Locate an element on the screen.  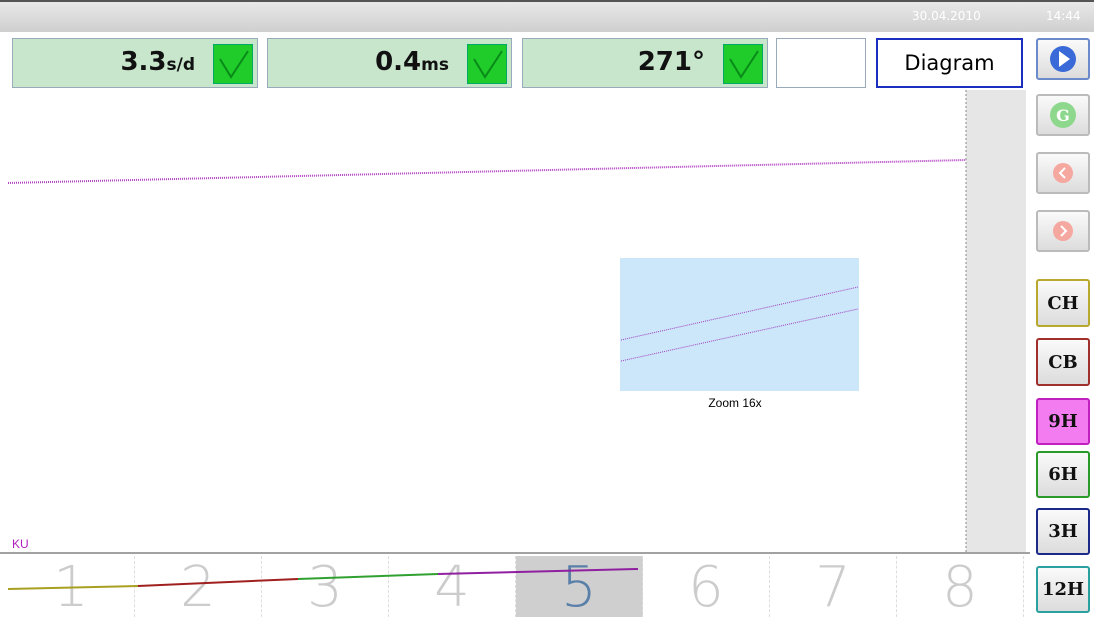
next-button is located at coordinates (1063, 231).